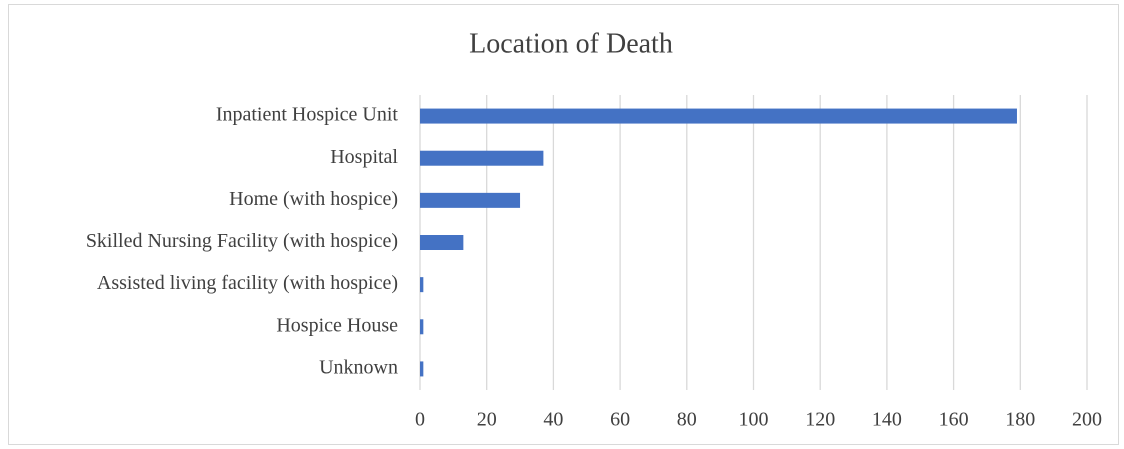 The image size is (1124, 449). What do you see at coordinates (553, 420) in the screenshot?
I see `x-tick-label: 40` at bounding box center [553, 420].